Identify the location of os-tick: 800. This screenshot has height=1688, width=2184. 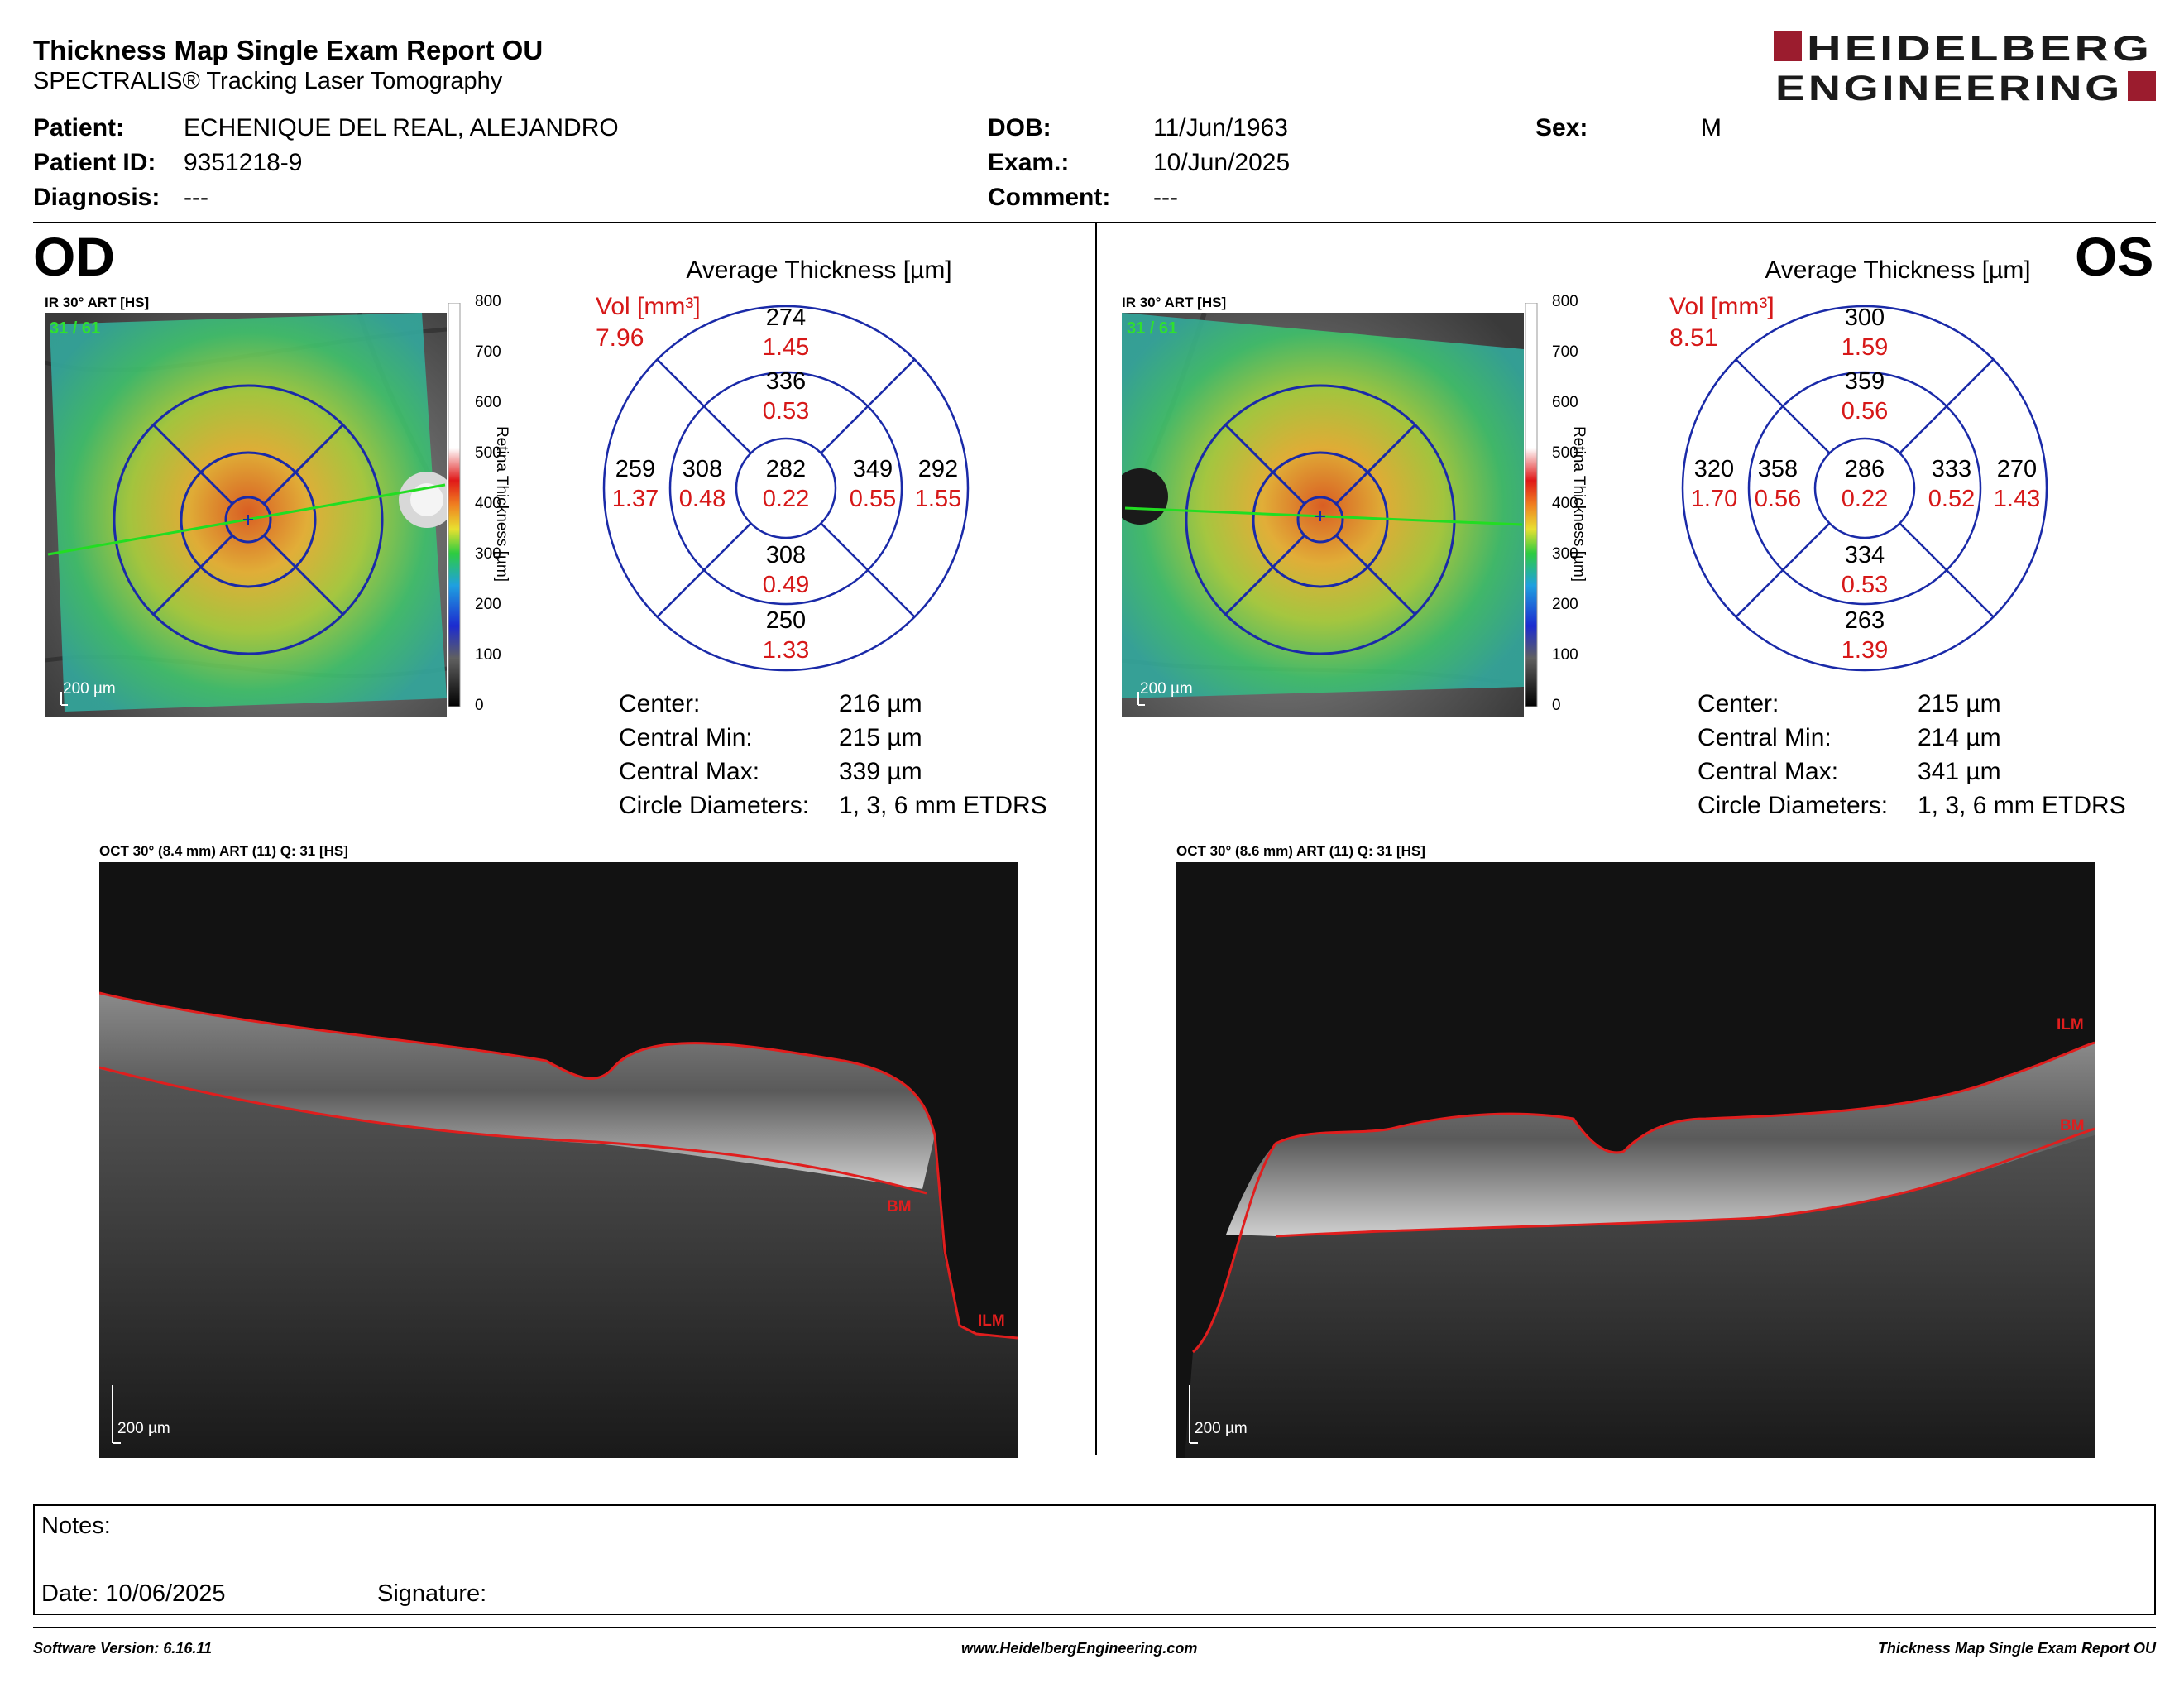
(1565, 301).